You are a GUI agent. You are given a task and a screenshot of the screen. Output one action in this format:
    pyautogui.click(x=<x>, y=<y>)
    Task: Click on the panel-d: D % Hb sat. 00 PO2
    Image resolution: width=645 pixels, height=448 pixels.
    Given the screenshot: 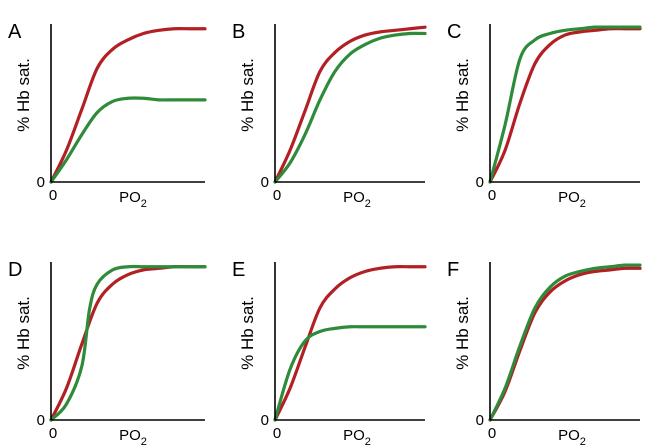 What is the action you would take?
    pyautogui.click(x=106, y=353)
    